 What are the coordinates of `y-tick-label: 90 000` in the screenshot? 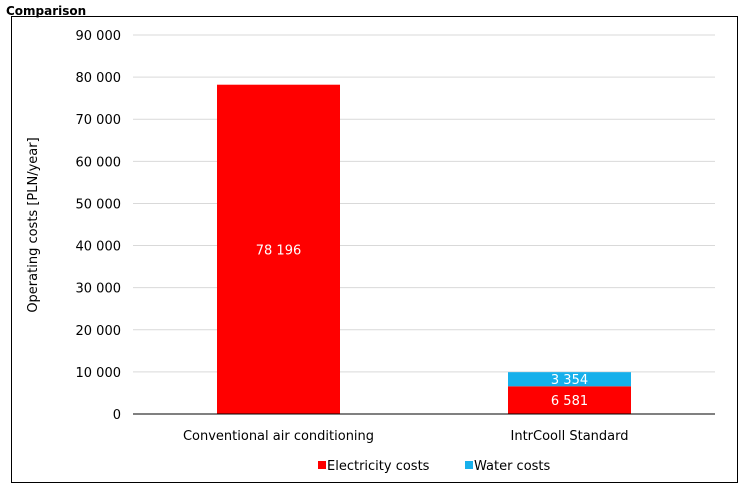 It's located at (99, 36).